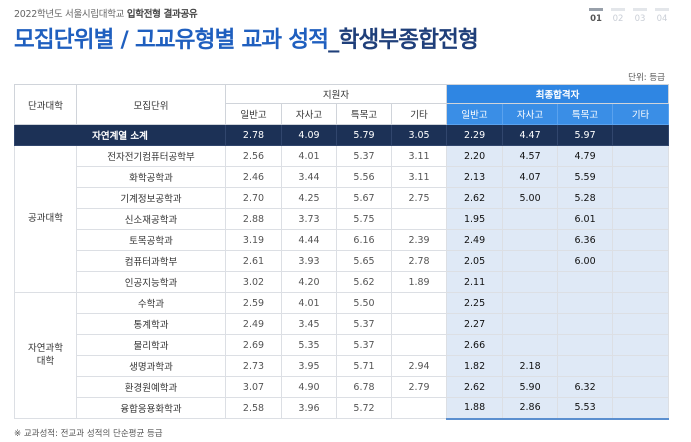  Describe the element at coordinates (309, 219) in the screenshot. I see `app-cell: 3.73` at that location.